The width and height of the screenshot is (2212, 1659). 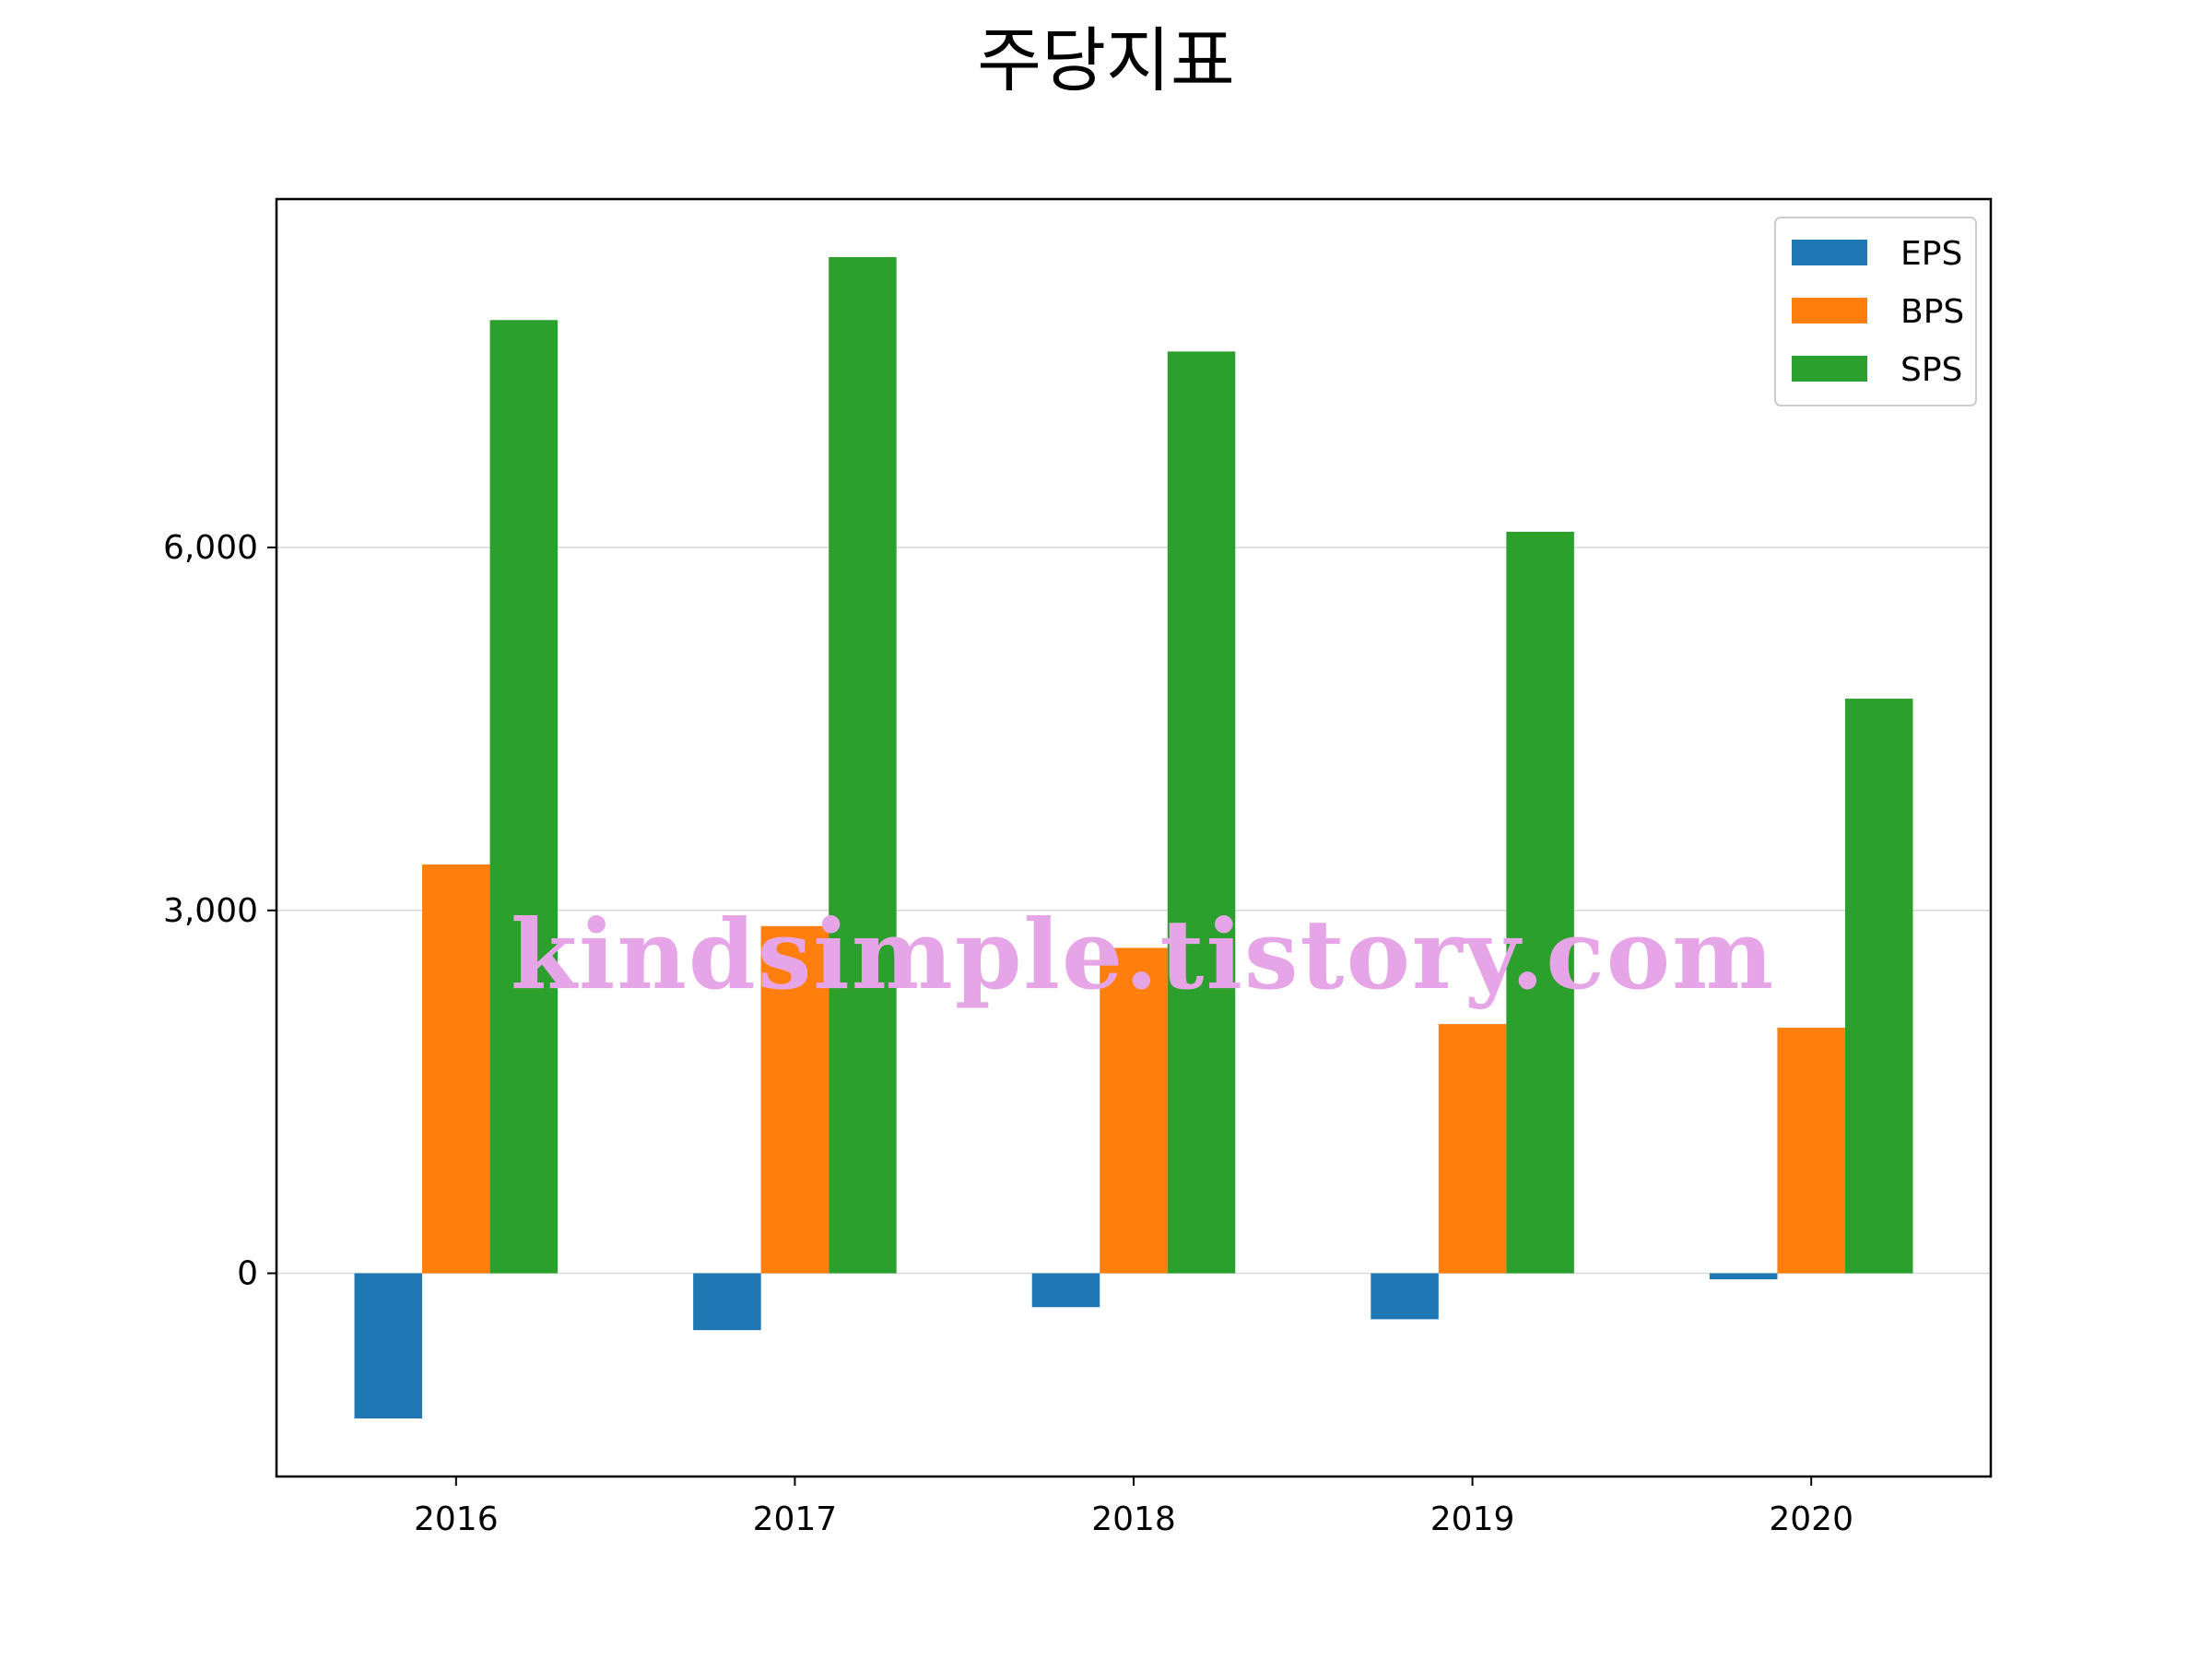 I want to click on y-tick-label: 6,000, so click(x=210, y=548).